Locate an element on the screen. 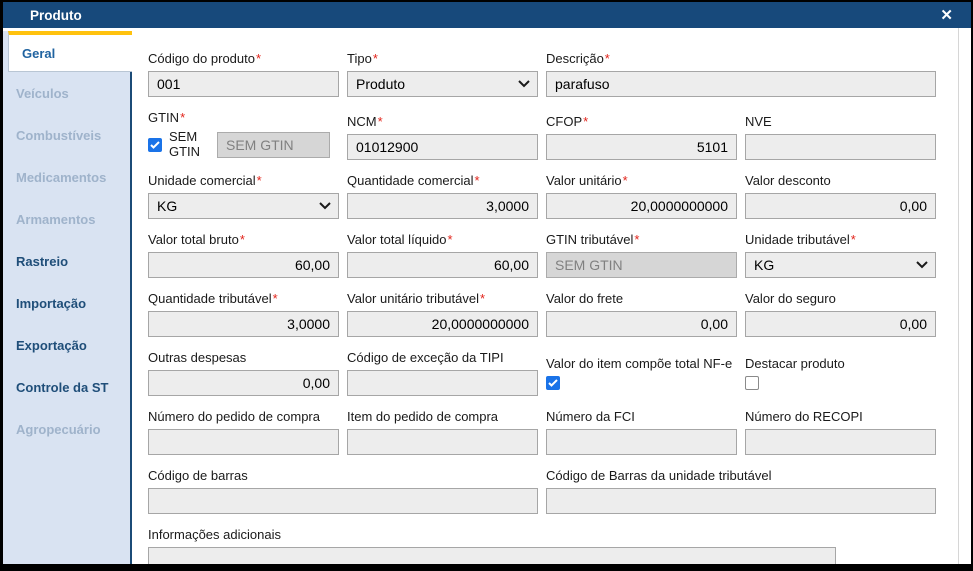 The height and width of the screenshot is (571, 973). field-descricao: Descrição* is located at coordinates (741, 74).